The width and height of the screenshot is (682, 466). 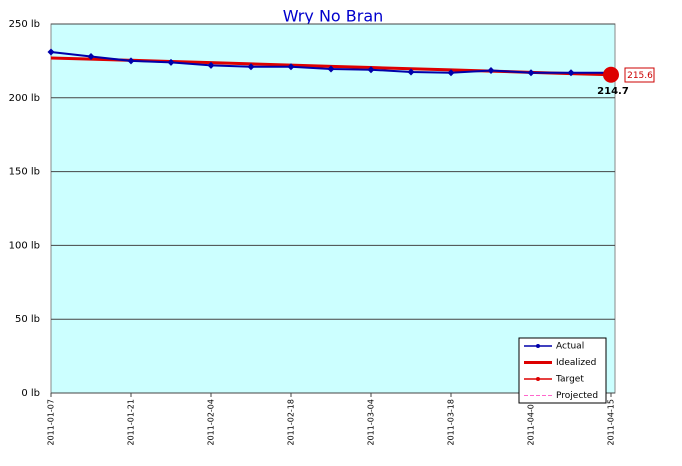 What do you see at coordinates (611, 422) in the screenshot?
I see `x-tick-label: 2011-04-15` at bounding box center [611, 422].